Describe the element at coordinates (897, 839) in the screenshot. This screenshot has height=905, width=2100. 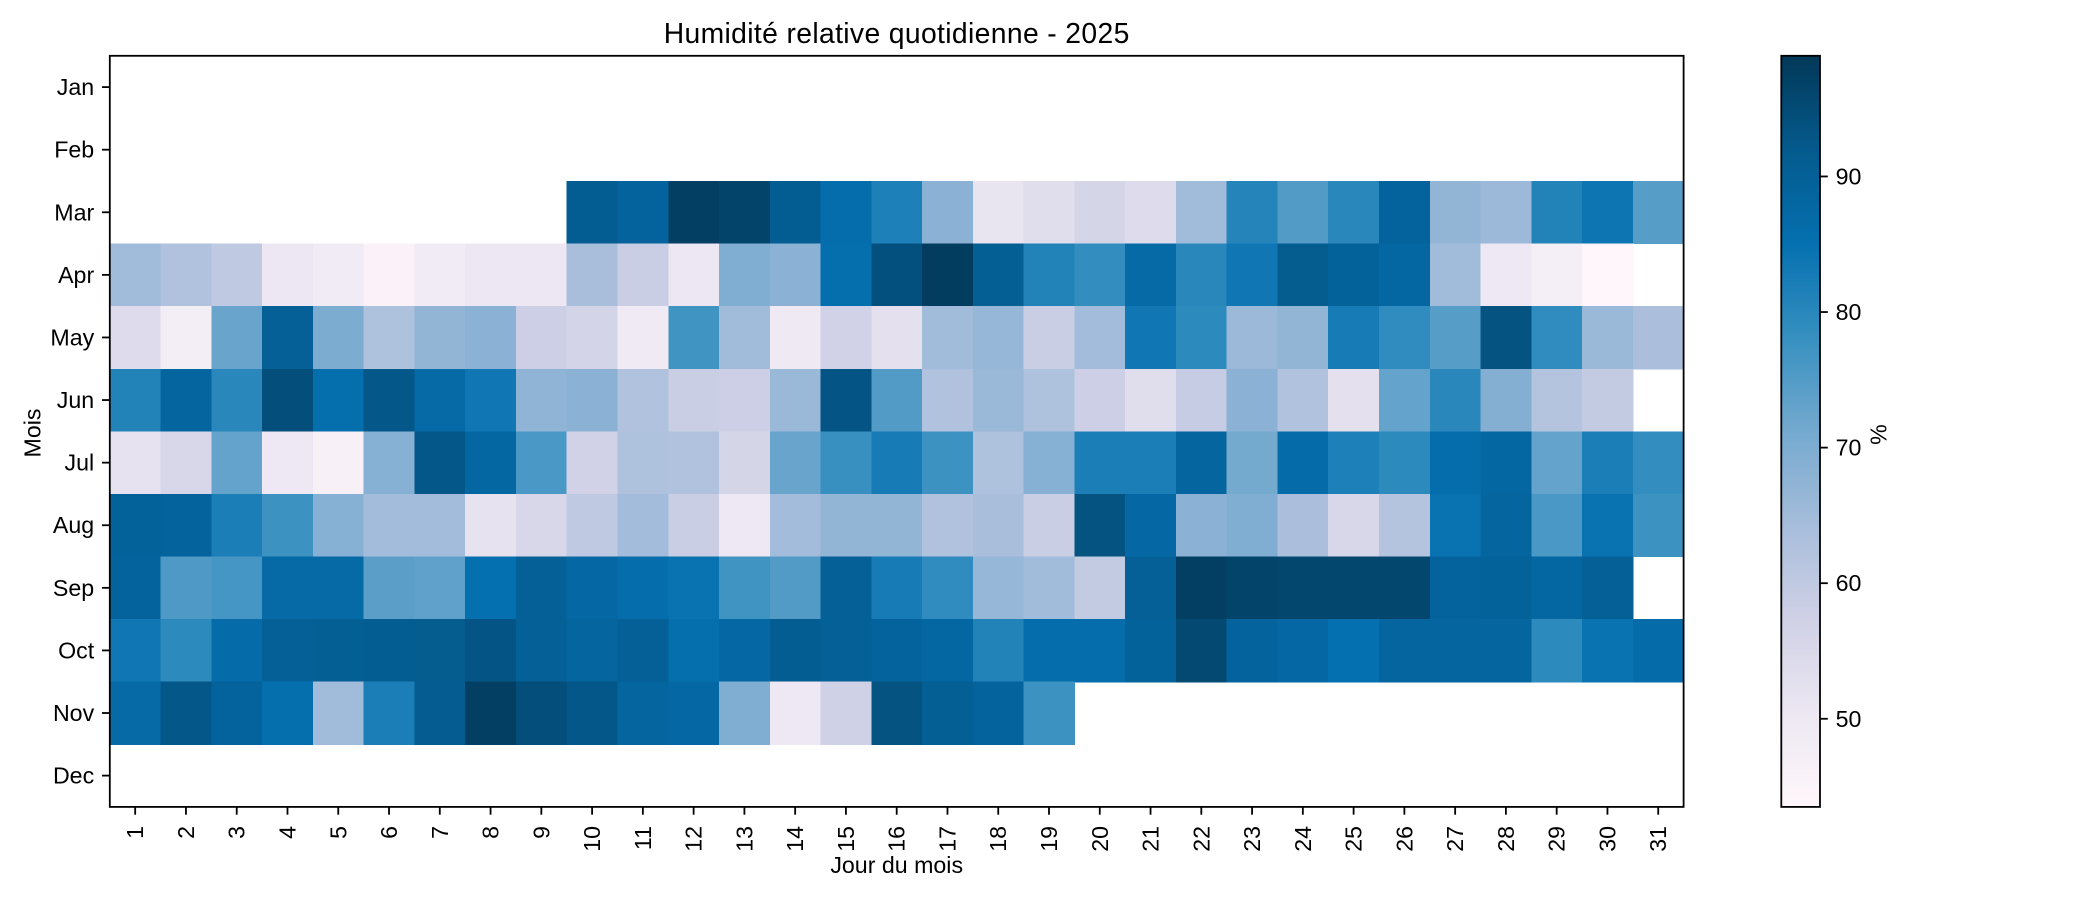
I see `svg-text: 16` at that location.